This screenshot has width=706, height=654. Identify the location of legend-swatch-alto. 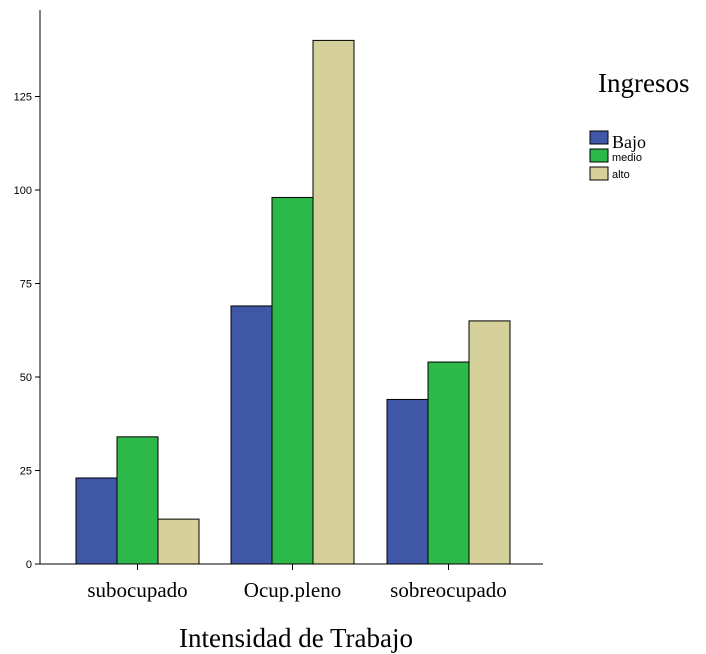
(599, 173).